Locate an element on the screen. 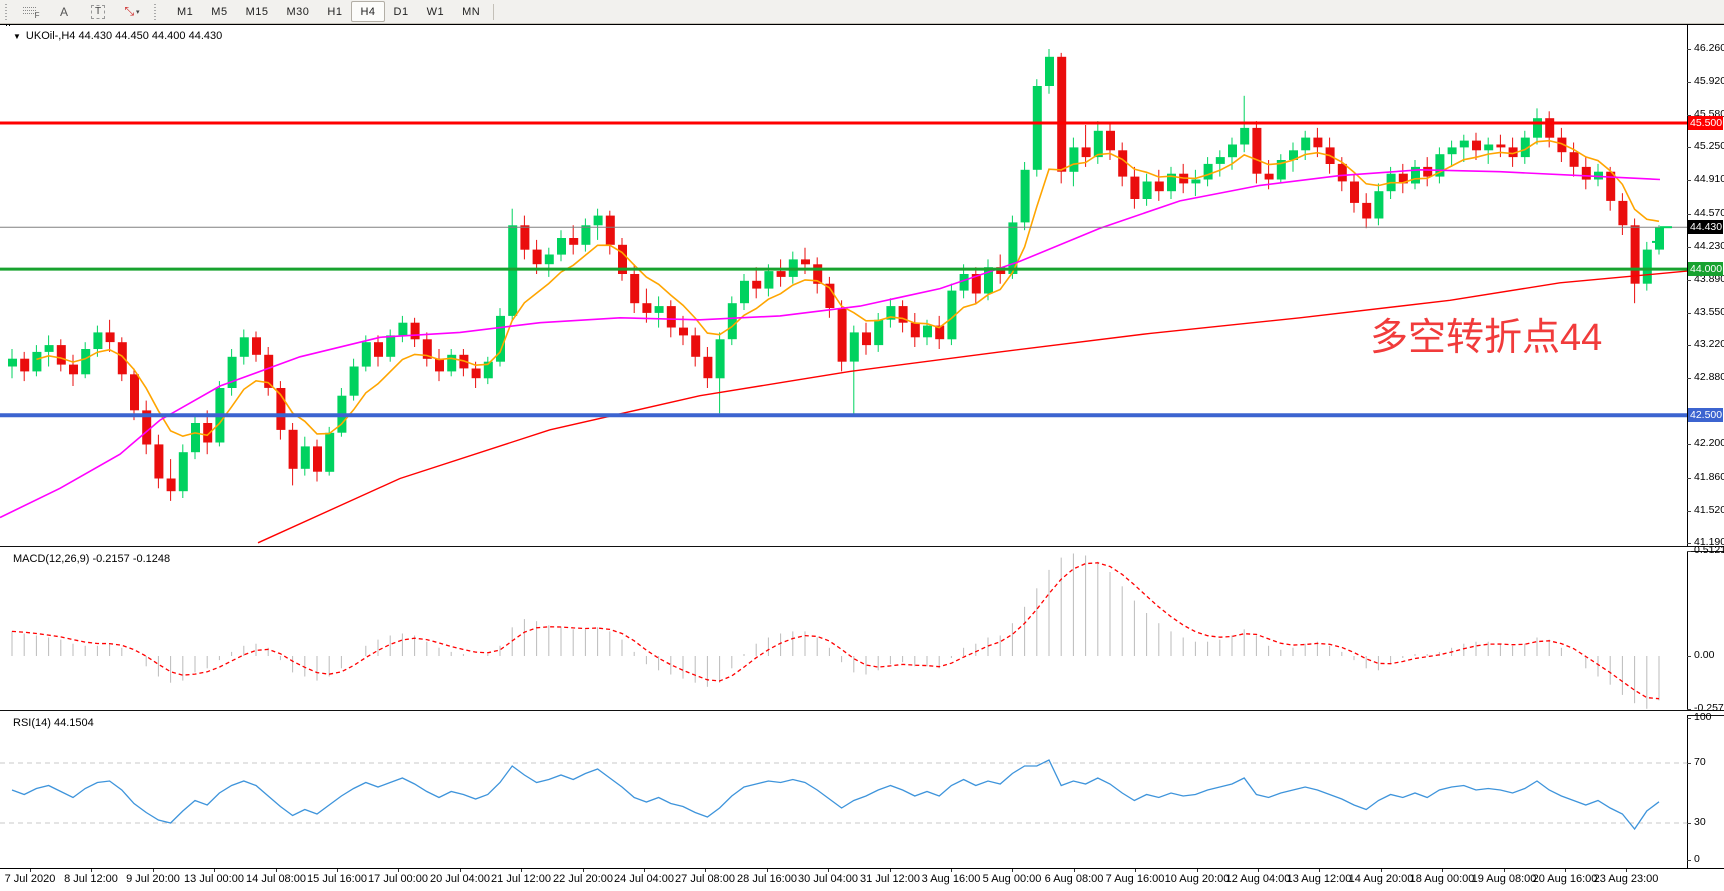 Image resolution: width=1724 pixels, height=891 pixels. price-tick-label: 44.570 is located at coordinates (1709, 213).